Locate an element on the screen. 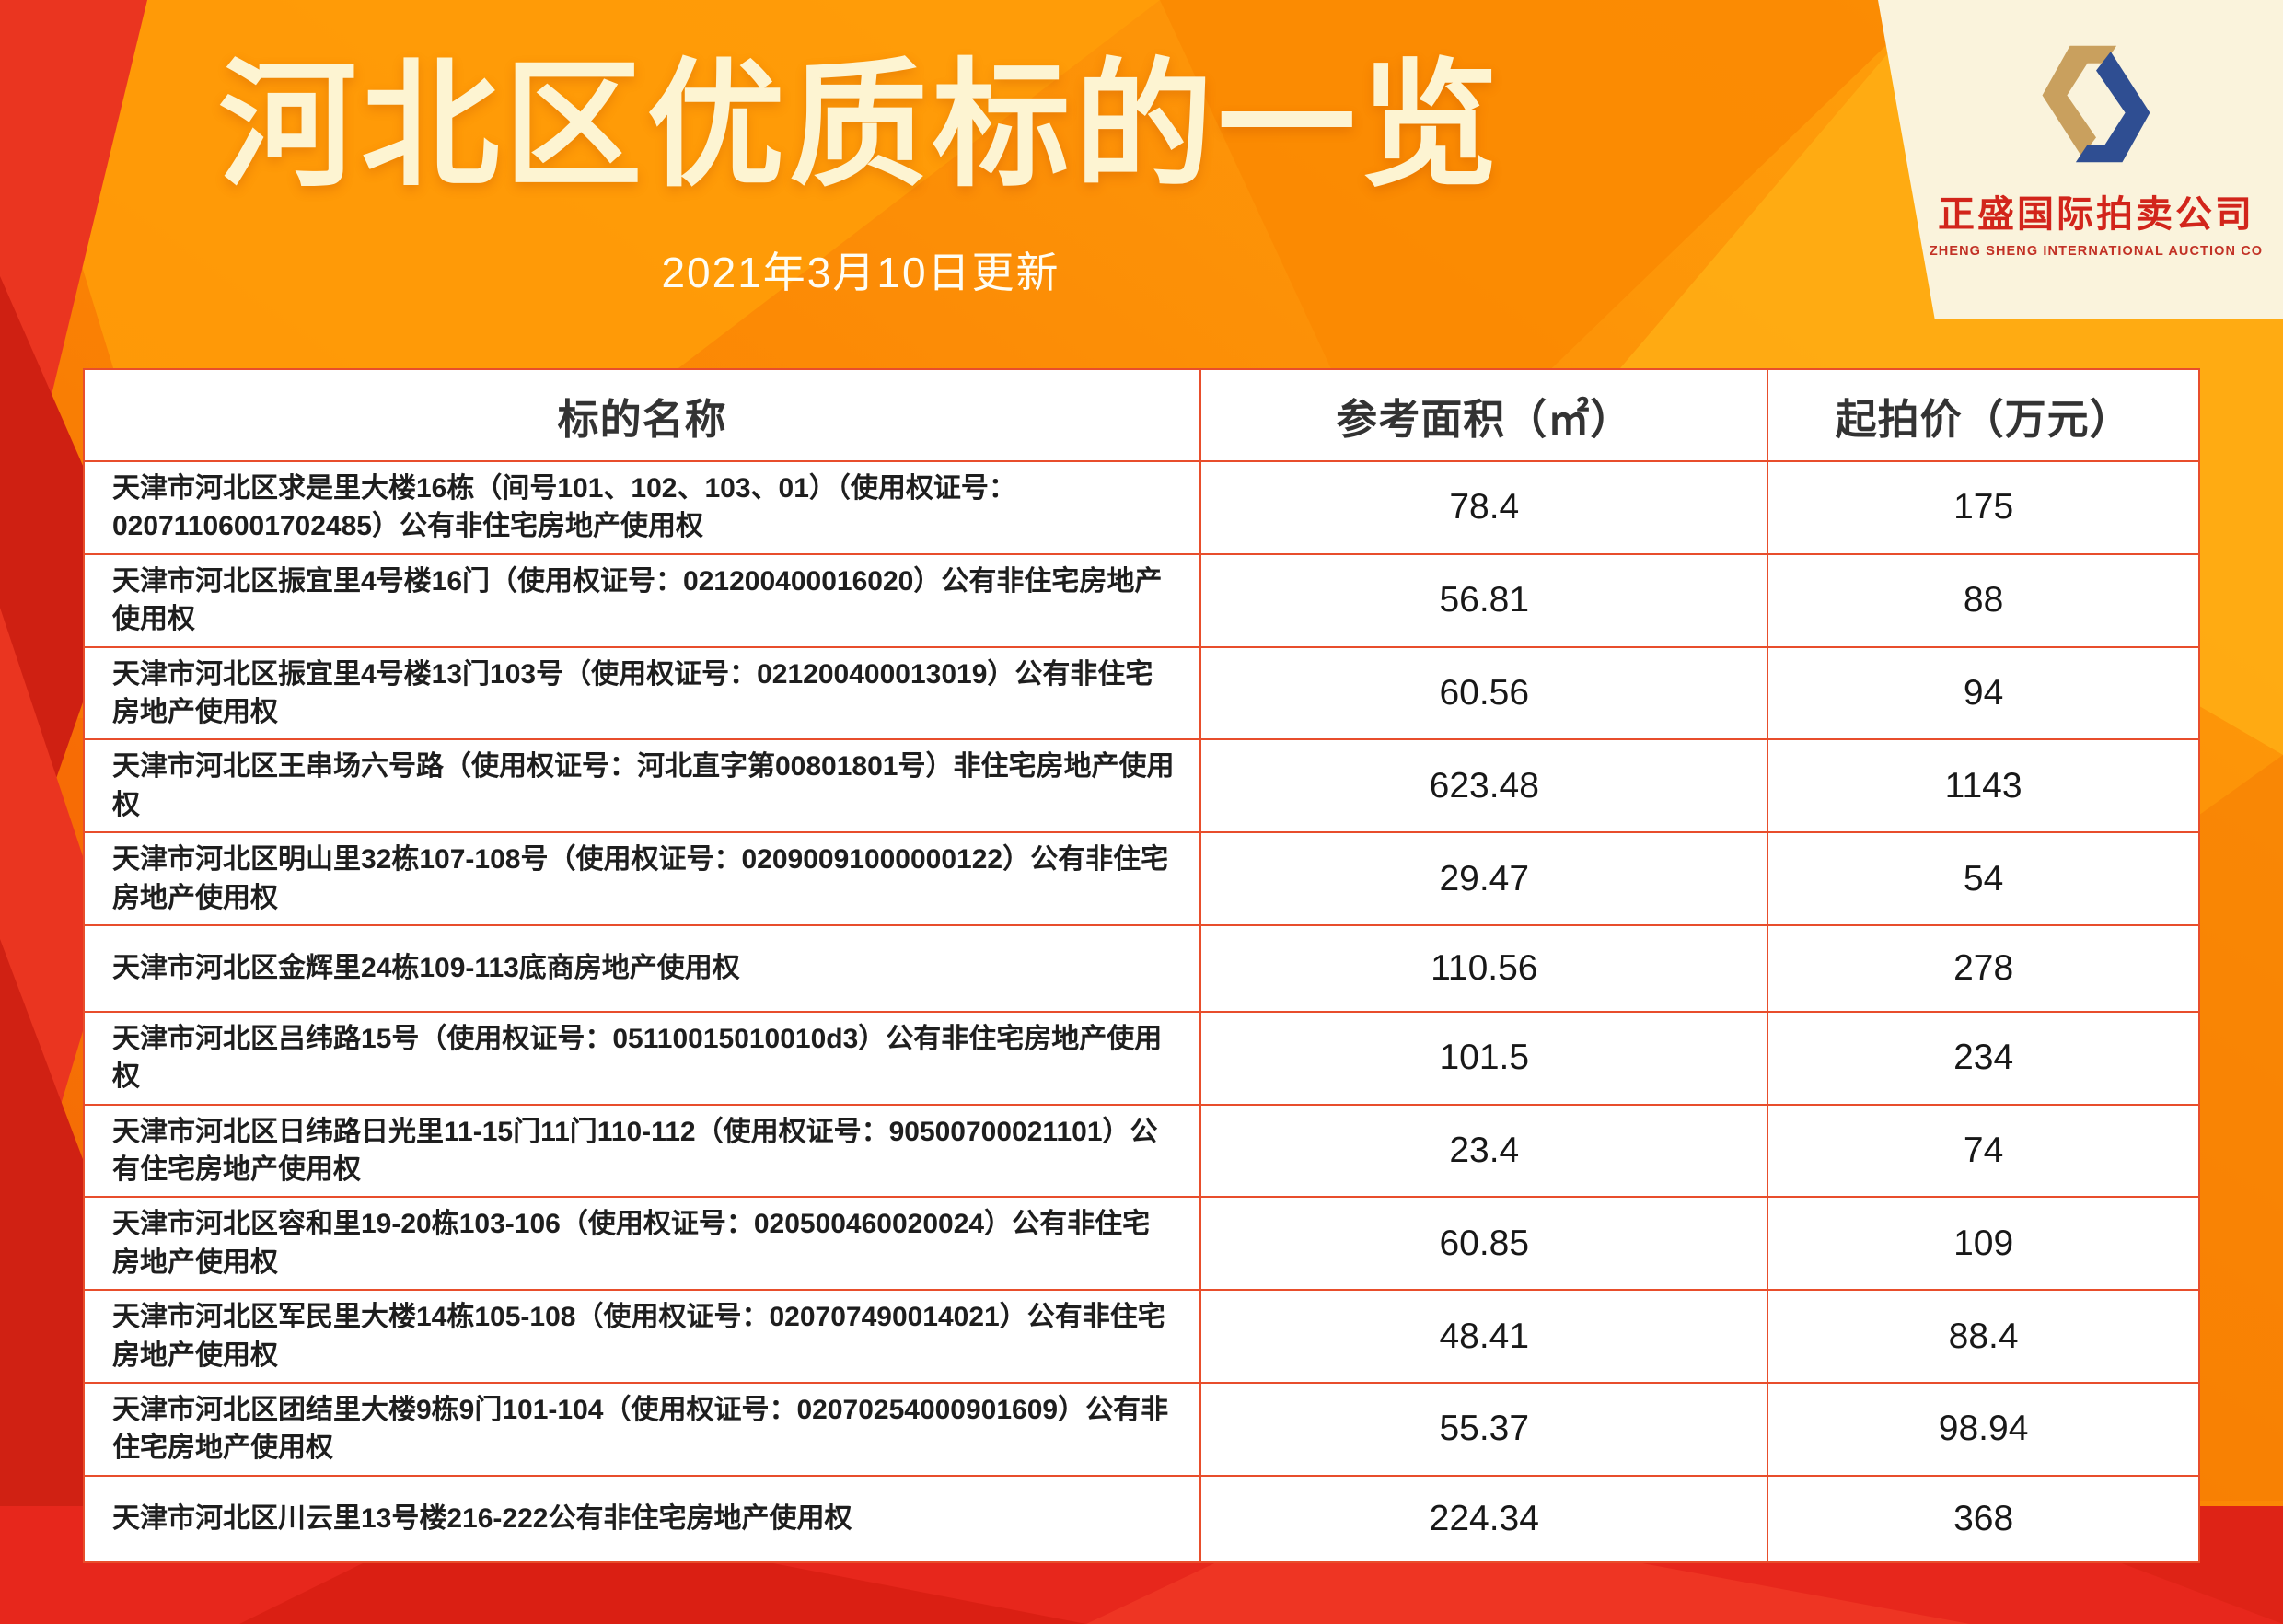 Image resolution: width=2283 pixels, height=1624 pixels. lot-name: 天津市河北区金辉里24栋109-113底商房地产使用权 is located at coordinates (642, 968).